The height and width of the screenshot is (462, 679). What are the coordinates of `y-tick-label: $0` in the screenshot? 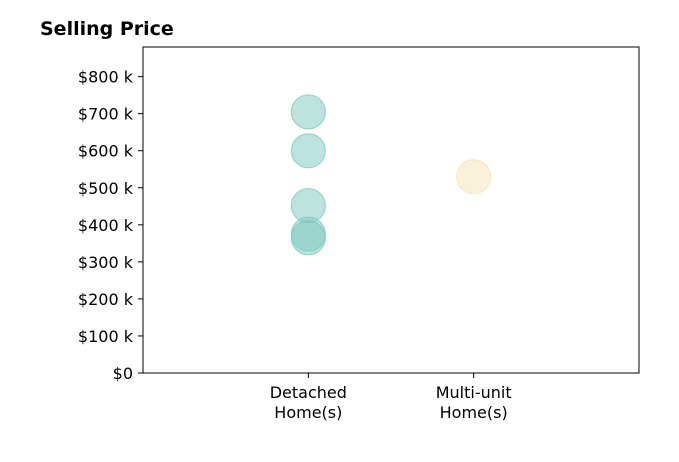 It's located at (123, 373).